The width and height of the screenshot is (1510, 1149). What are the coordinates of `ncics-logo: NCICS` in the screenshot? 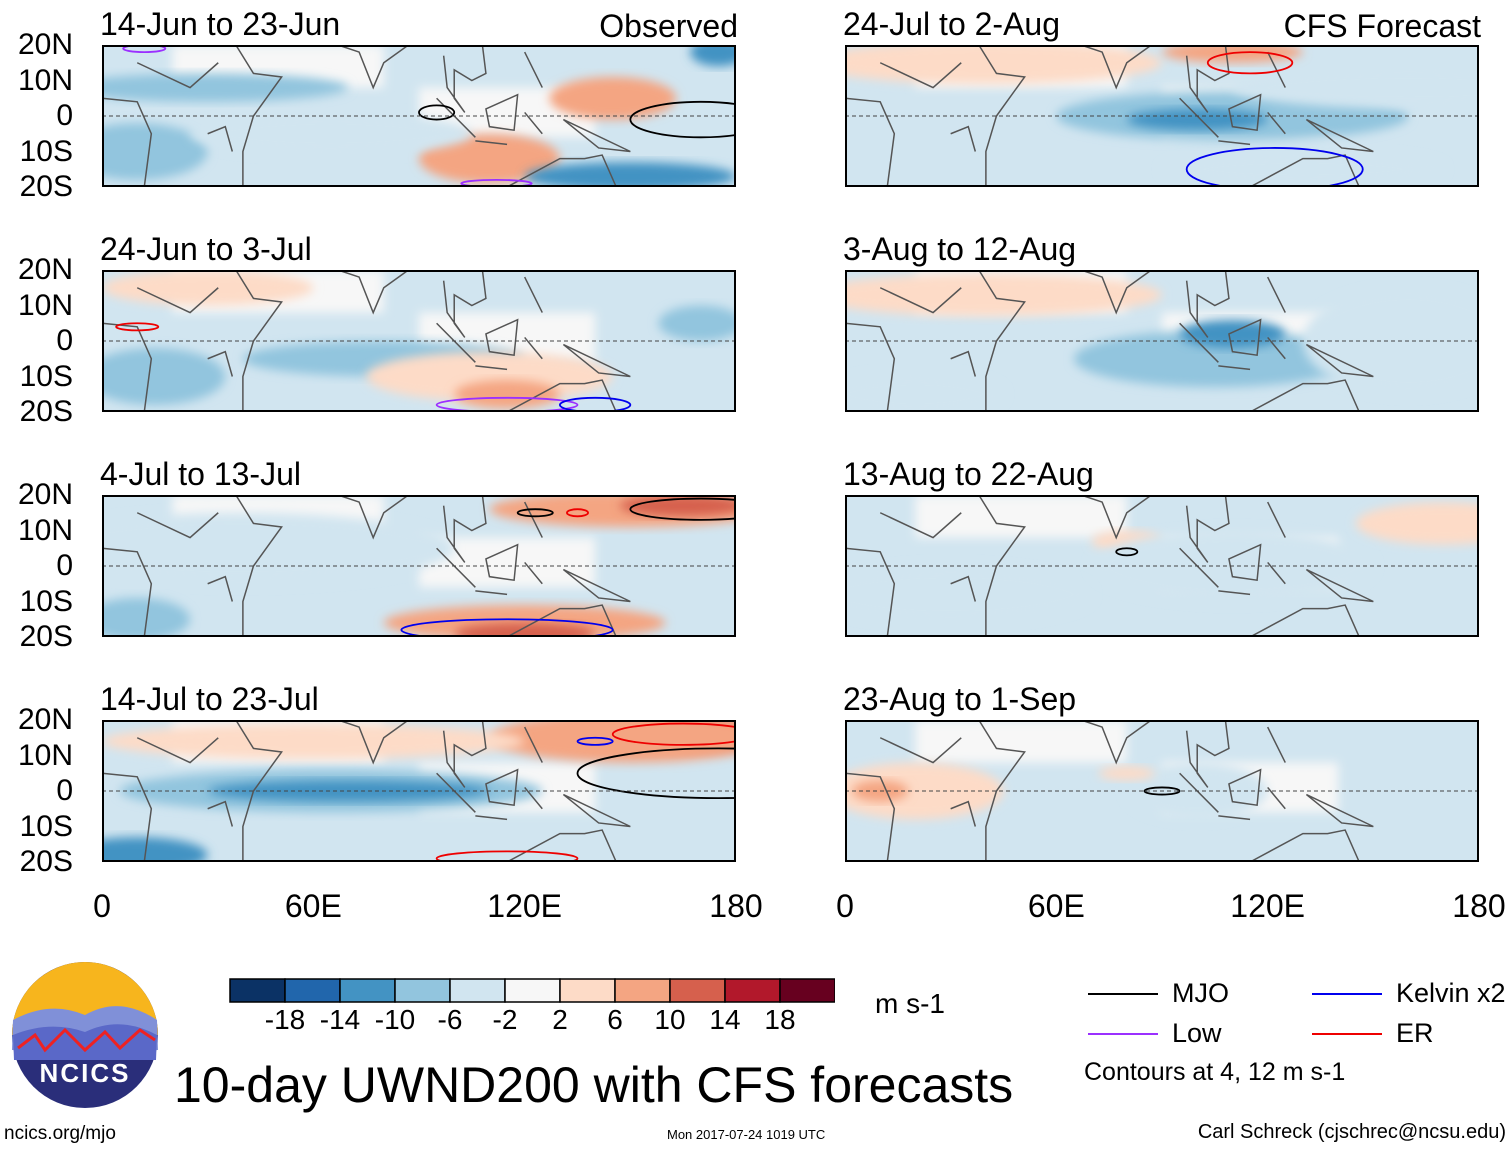 It's located at (85, 1035).